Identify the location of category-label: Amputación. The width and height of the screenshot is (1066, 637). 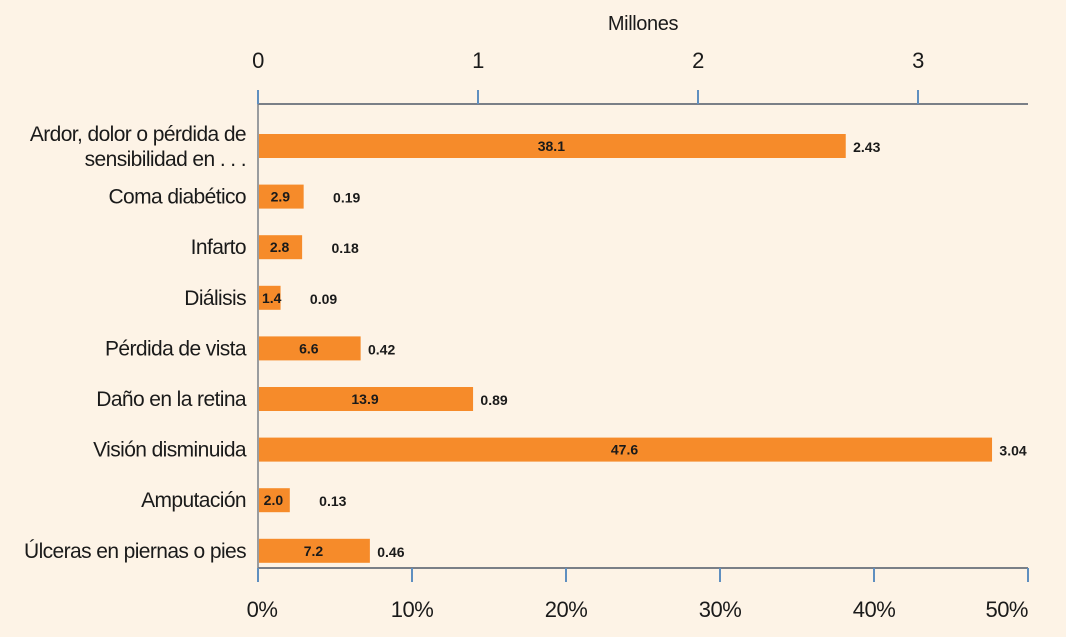
(193, 500).